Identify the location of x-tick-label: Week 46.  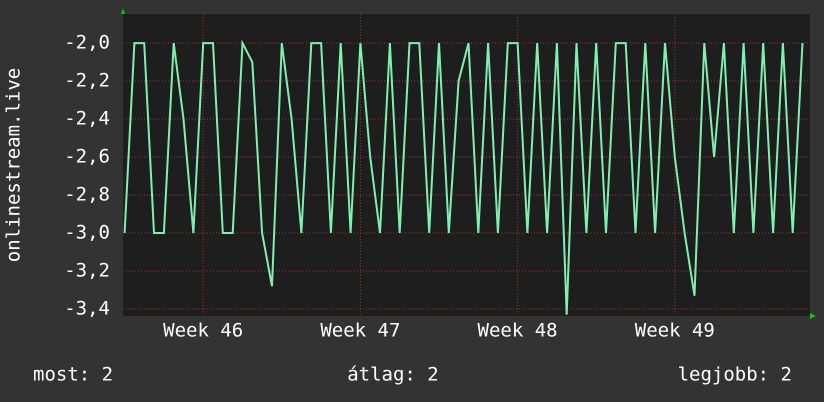
(203, 331).